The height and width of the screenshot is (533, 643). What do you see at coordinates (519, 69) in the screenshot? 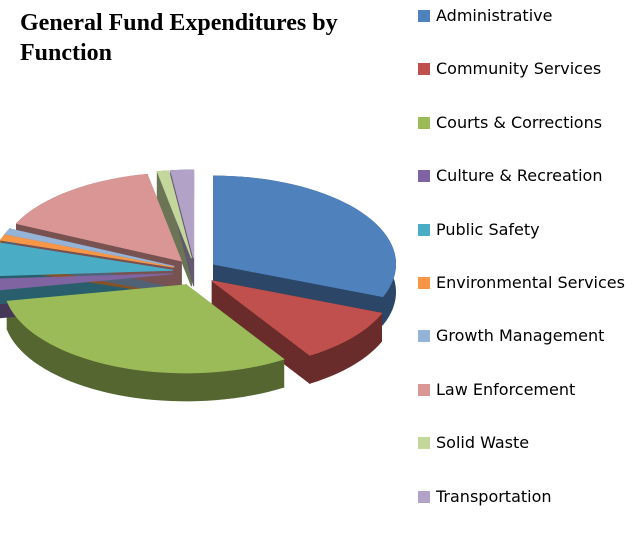
I see `legend-label: Community Services` at bounding box center [519, 69].